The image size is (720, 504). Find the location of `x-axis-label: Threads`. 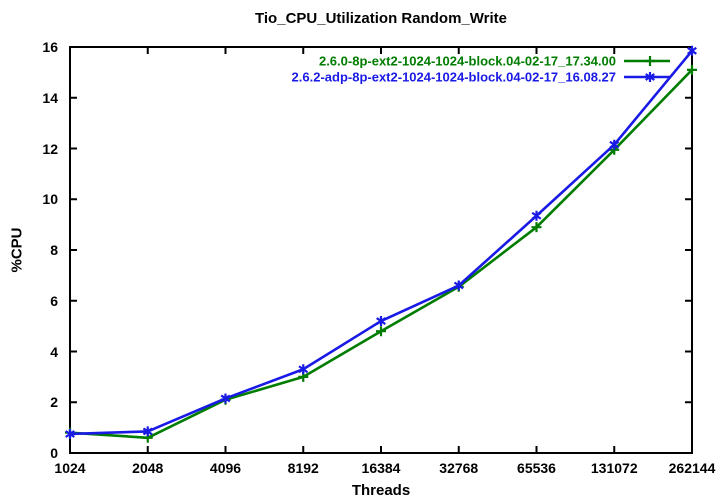

x-axis-label: Threads is located at coordinates (381, 490).